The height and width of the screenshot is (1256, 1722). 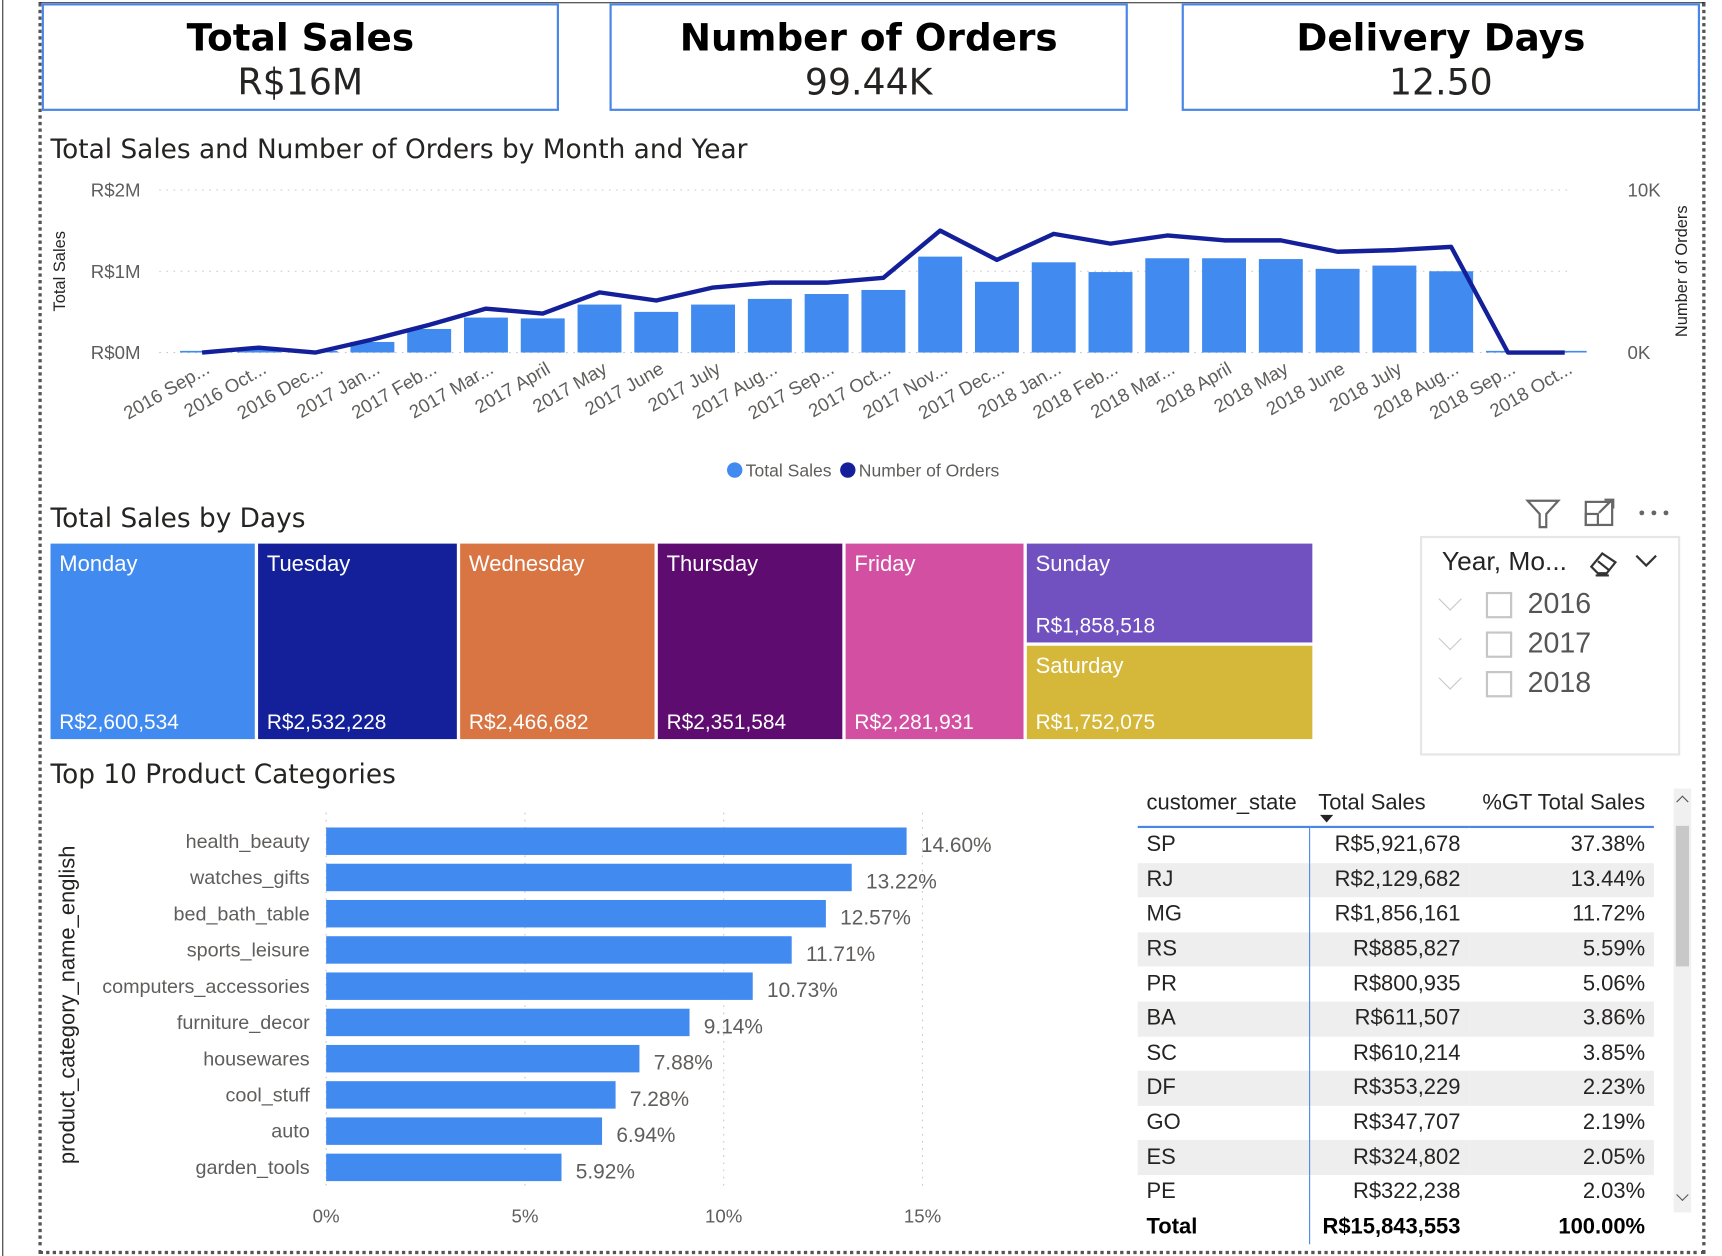 I want to click on tile-label: Monday, so click(x=98, y=564).